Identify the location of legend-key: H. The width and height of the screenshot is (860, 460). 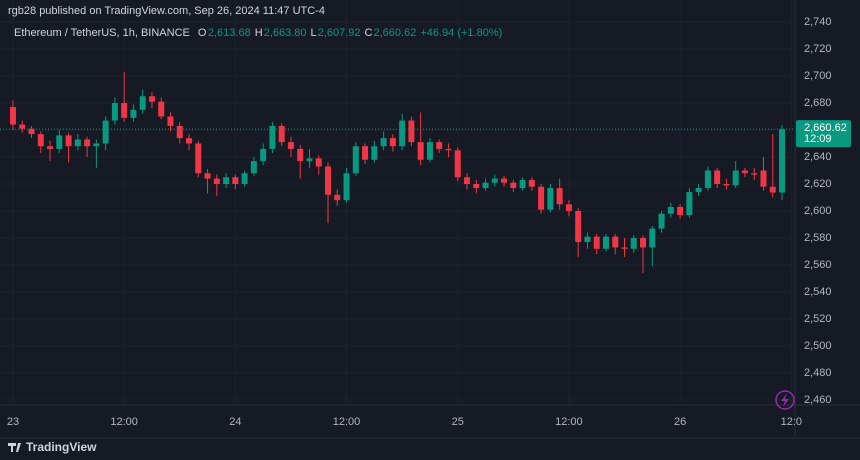
(259, 33).